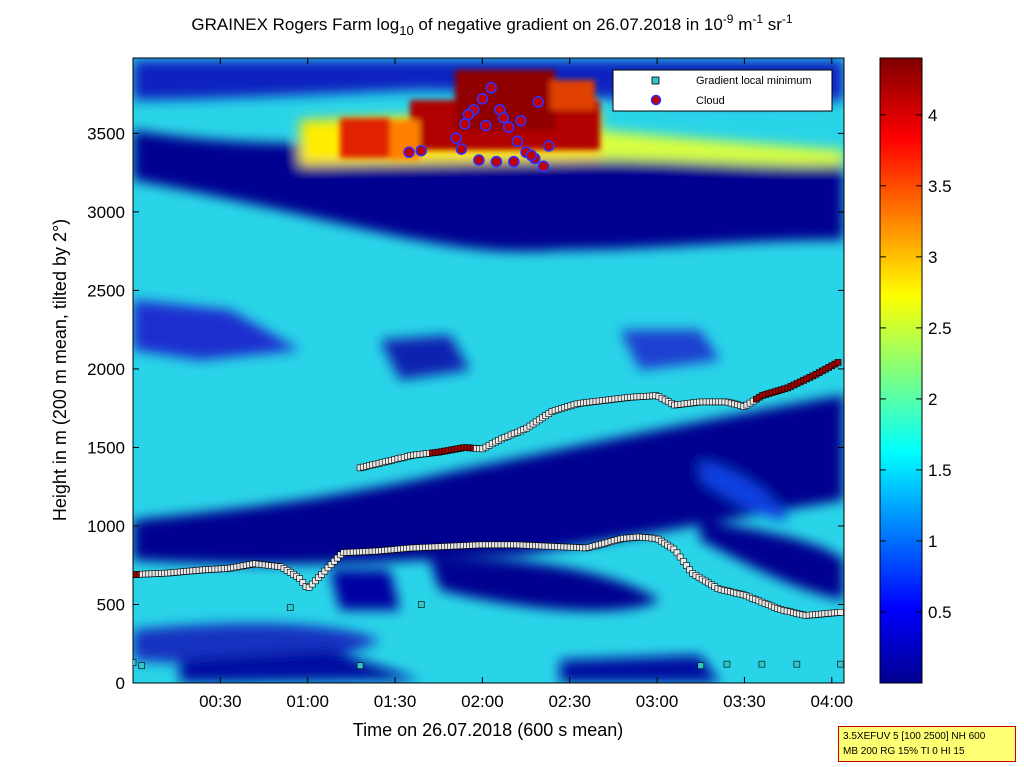 This screenshot has width=1024, height=767. What do you see at coordinates (940, 470) in the screenshot?
I see `colorbar-tick-label: 1.5` at bounding box center [940, 470].